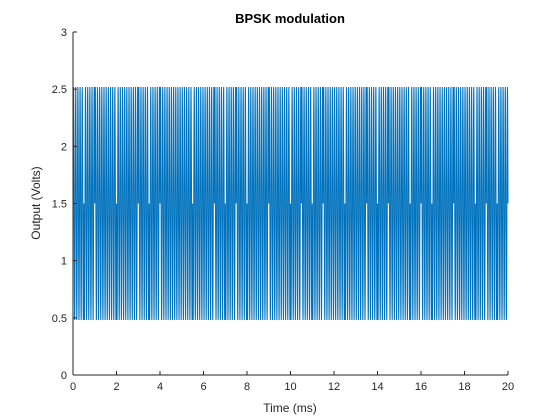 The width and height of the screenshot is (560, 420). Describe the element at coordinates (508, 387) in the screenshot. I see `x-tick-label: 20` at that location.